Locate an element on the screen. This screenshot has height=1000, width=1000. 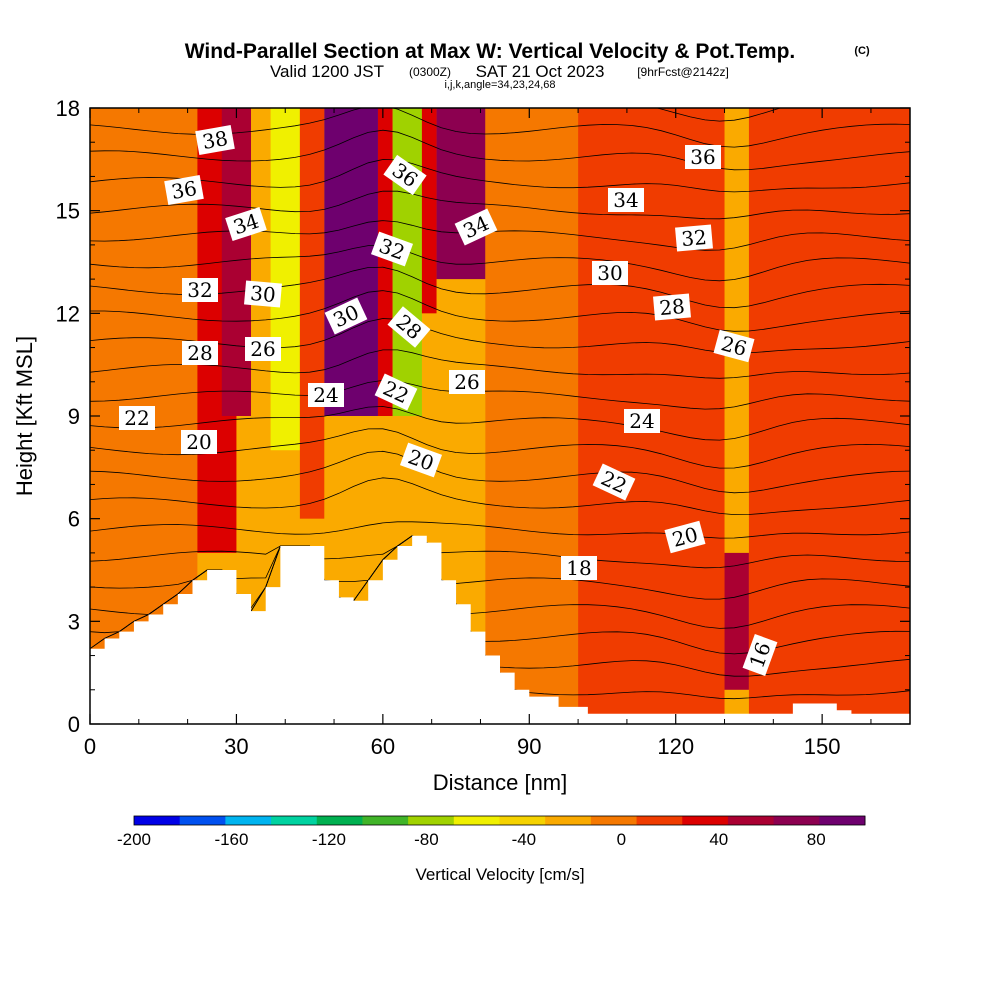
subtitle-date: SAT 21 Oct 2023 is located at coordinates (540, 71).